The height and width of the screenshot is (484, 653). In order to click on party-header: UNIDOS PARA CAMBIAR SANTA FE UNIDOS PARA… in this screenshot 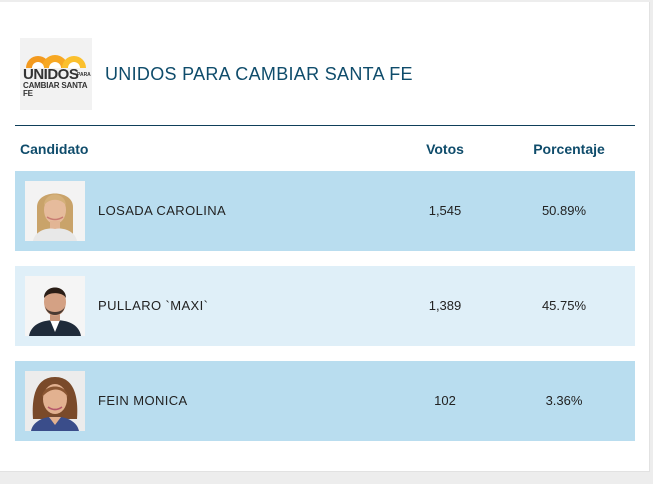, I will do `click(216, 74)`.